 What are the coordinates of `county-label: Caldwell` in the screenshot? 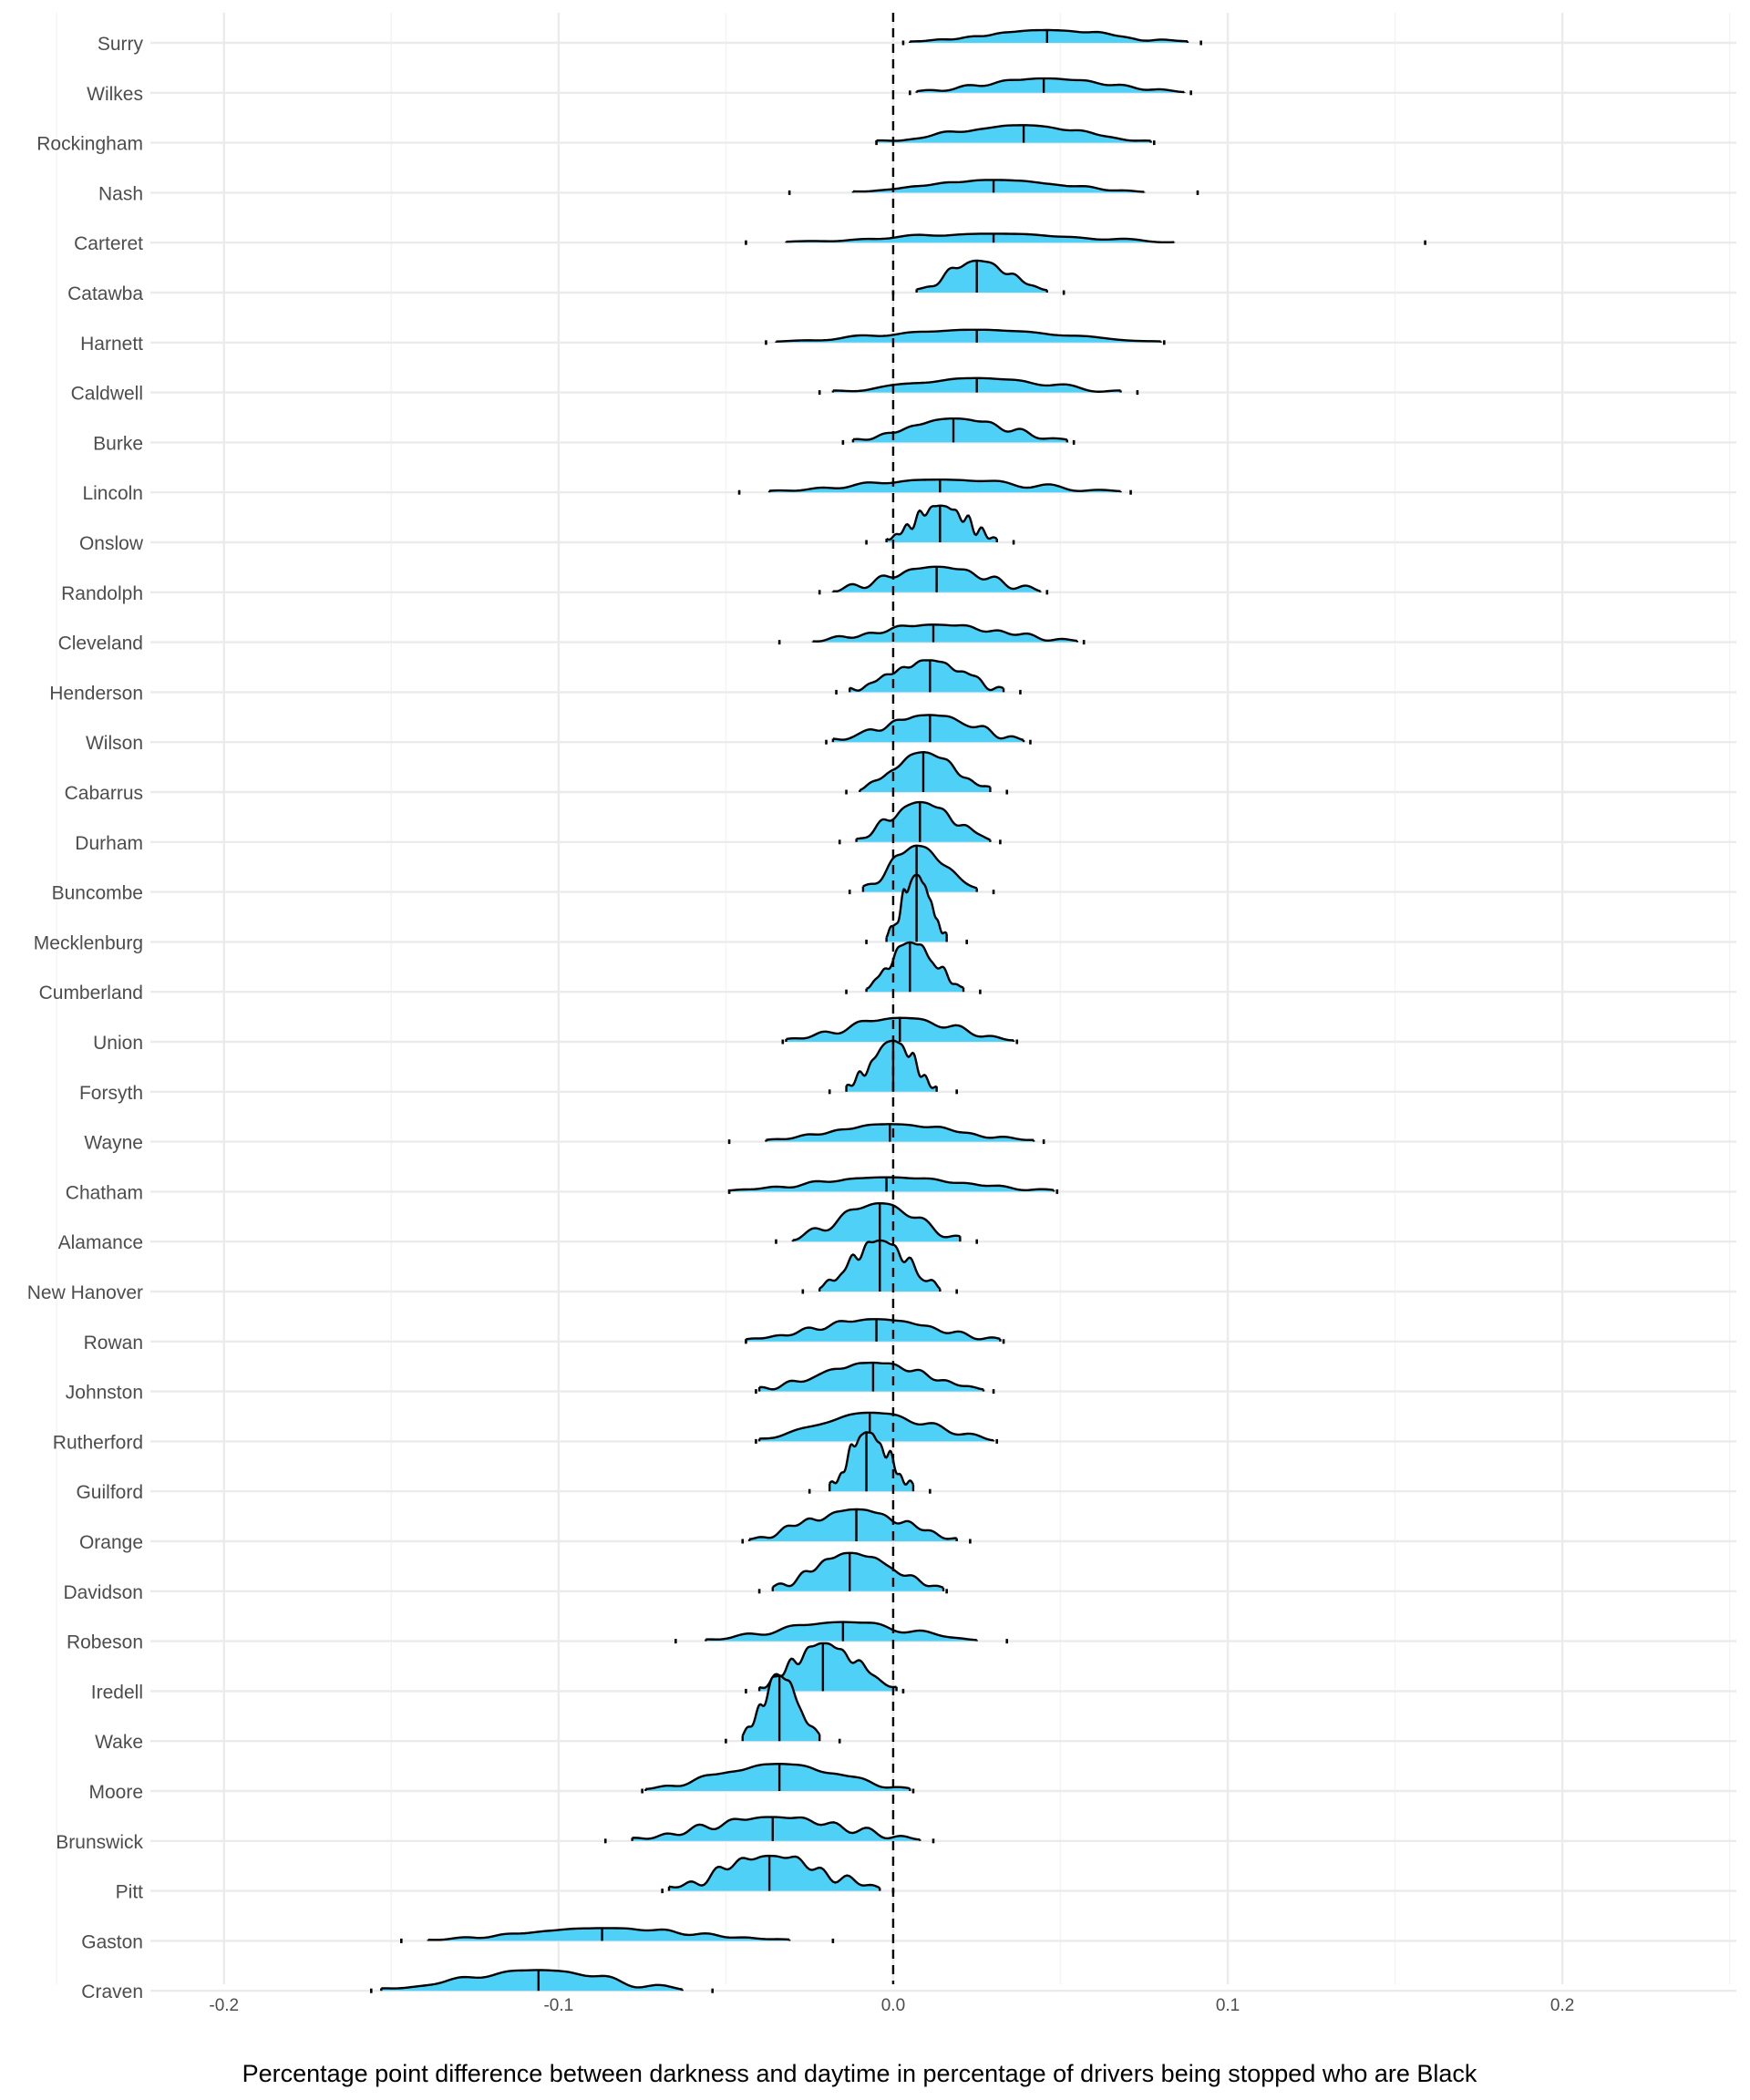 It's located at (107, 395).